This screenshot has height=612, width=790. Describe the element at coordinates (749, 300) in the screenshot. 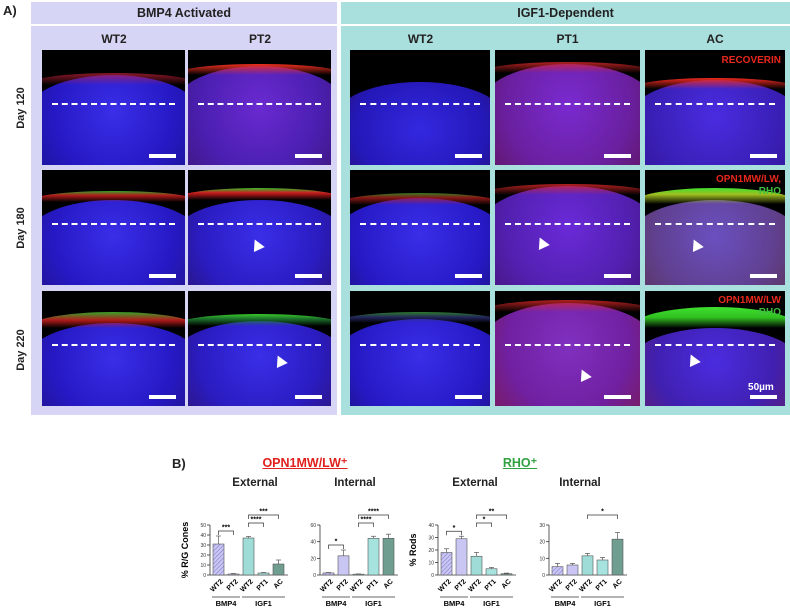

I see `marker-label-opn1mwlw: OPN1MW/LW` at that location.